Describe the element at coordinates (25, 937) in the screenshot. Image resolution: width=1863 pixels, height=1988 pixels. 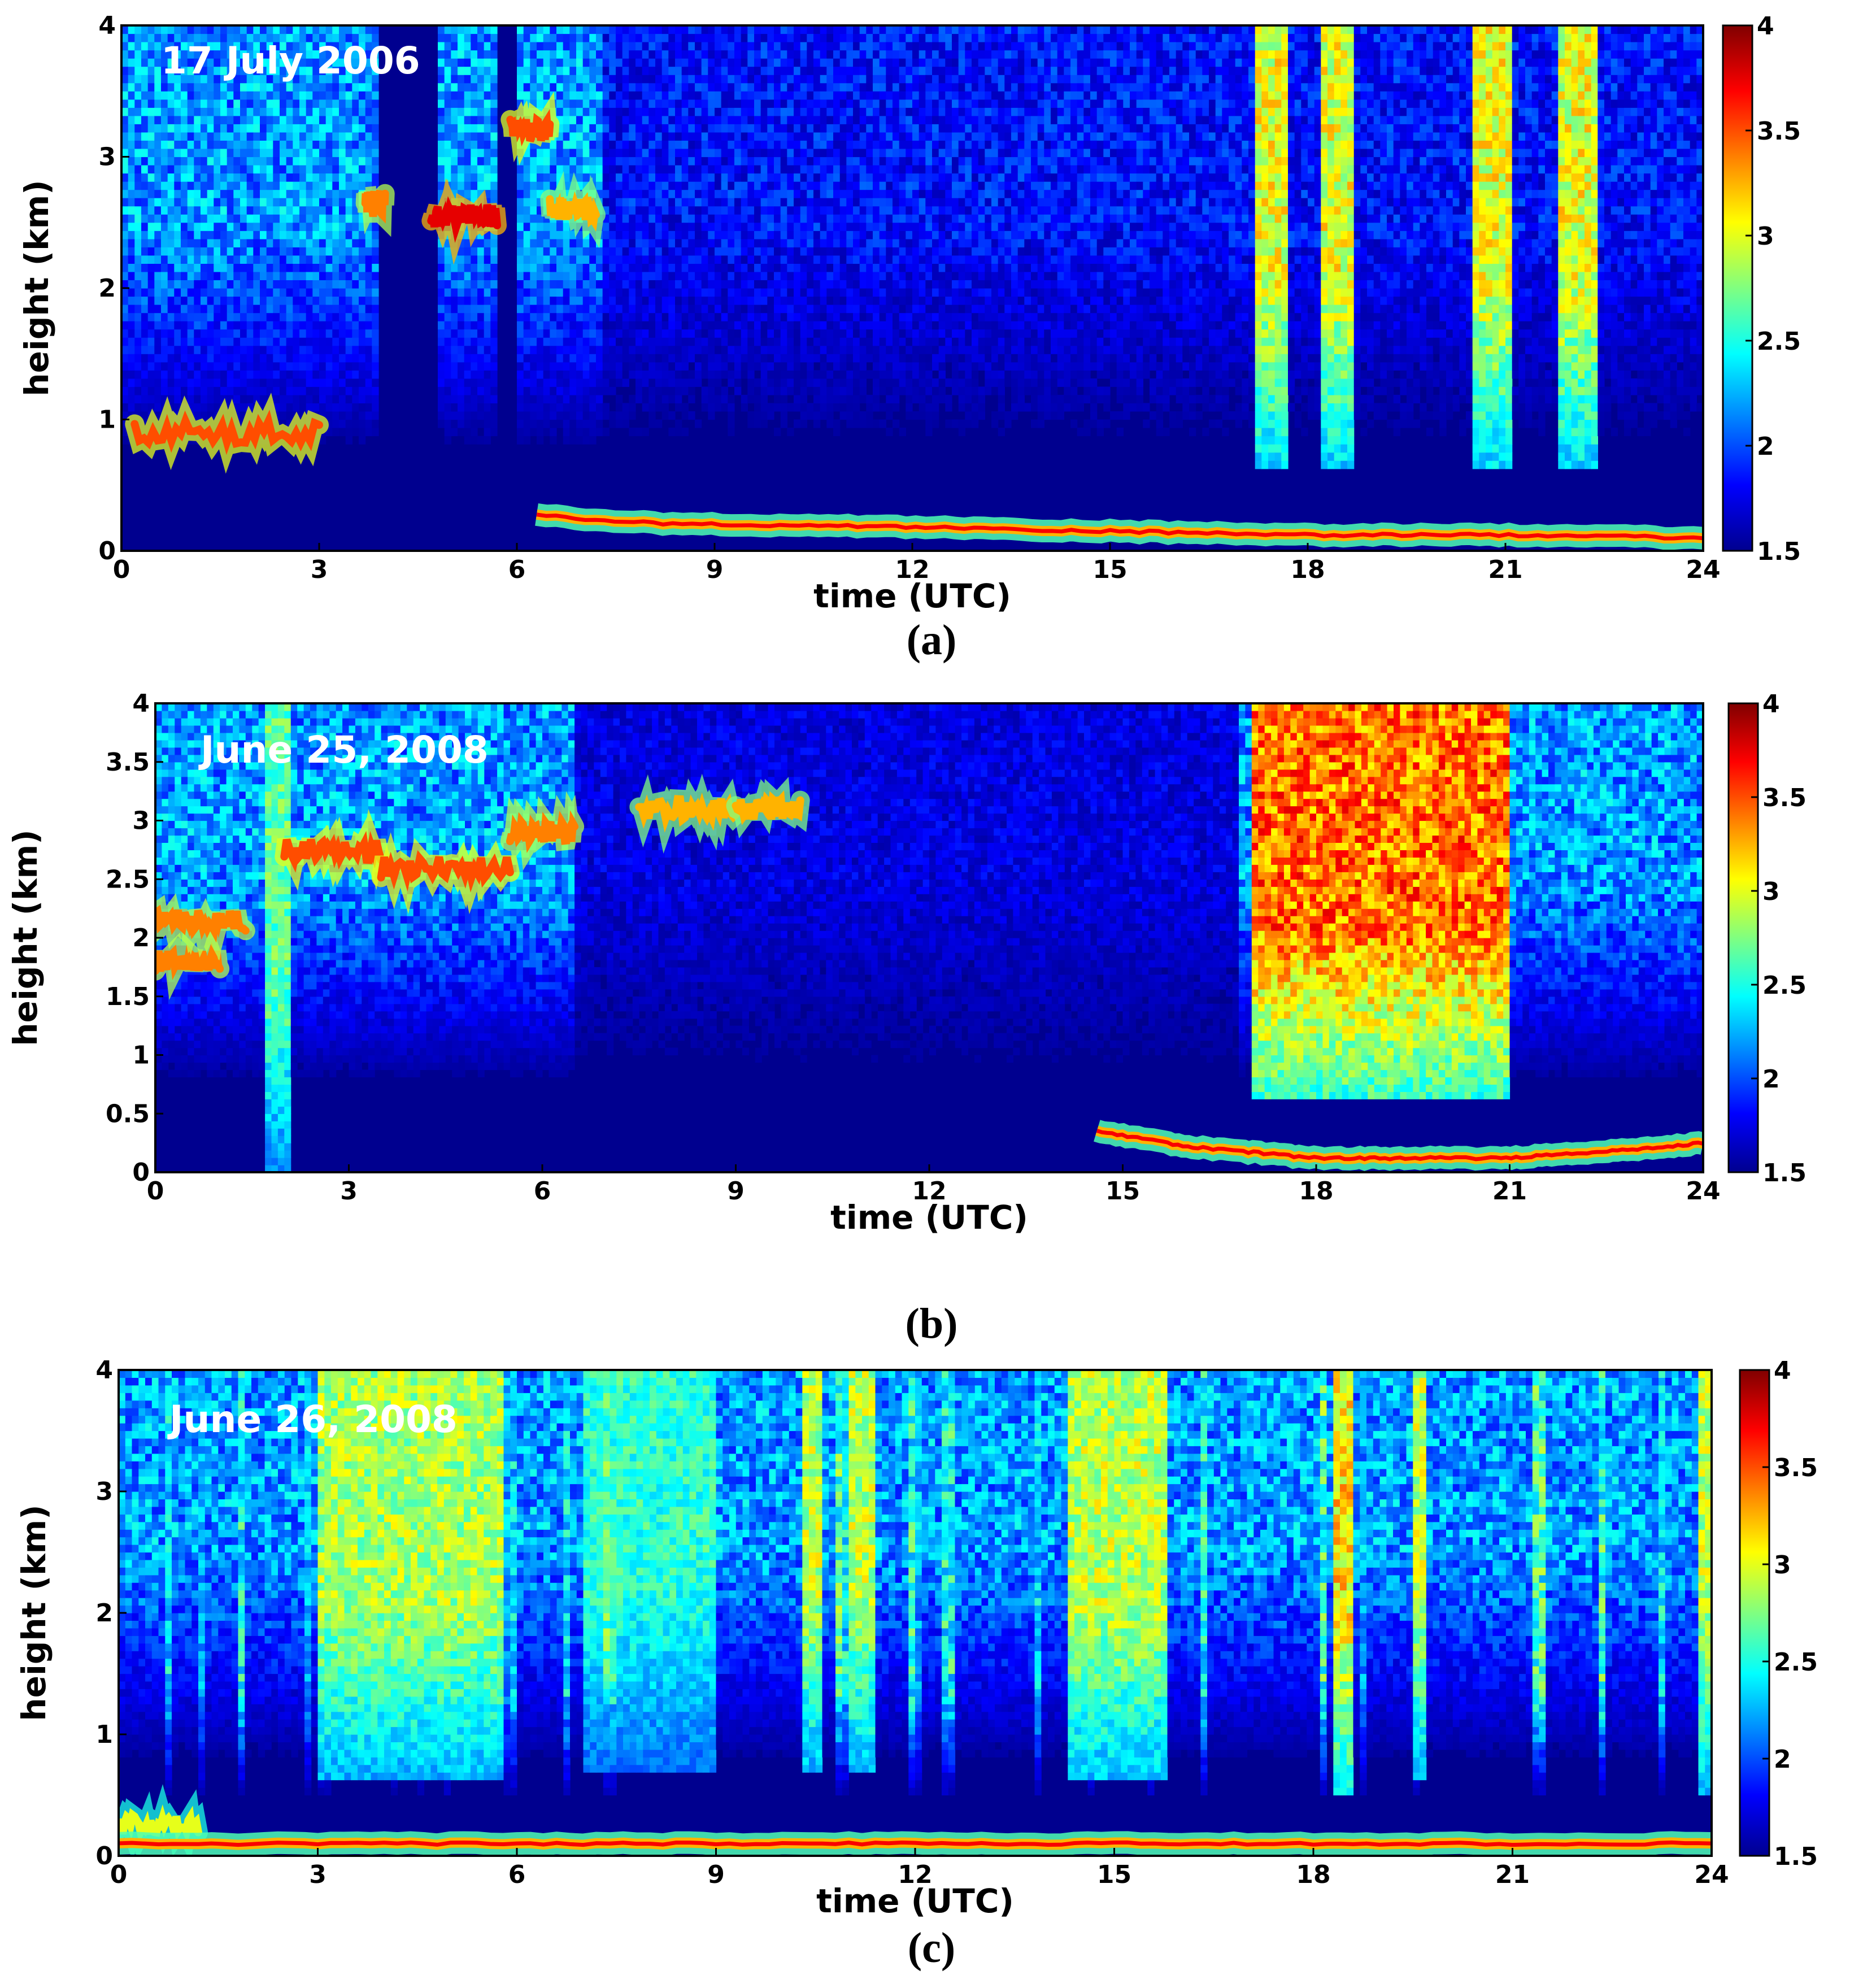
I see `panel-b-y-axis-title: height (km)` at that location.